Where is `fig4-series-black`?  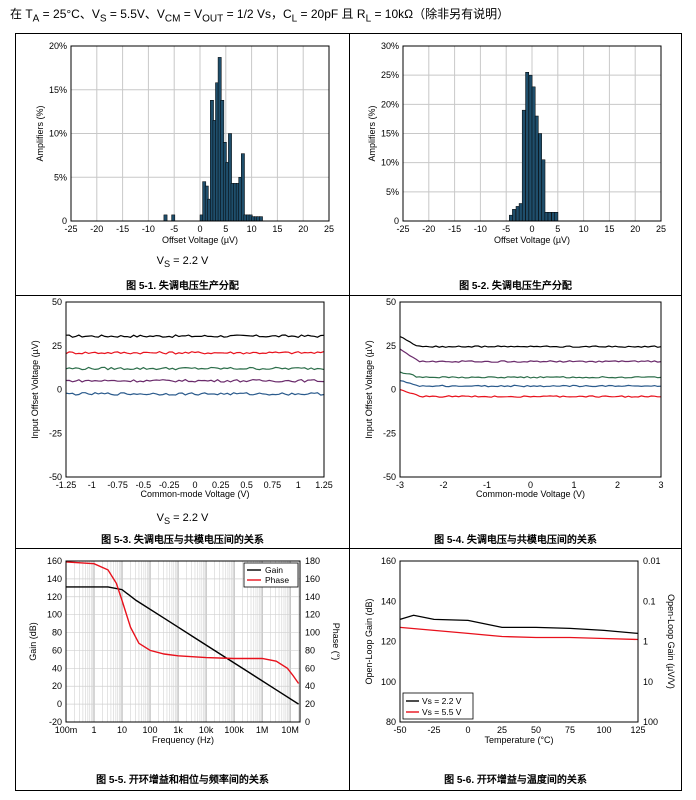 fig4-series-black is located at coordinates (530, 342).